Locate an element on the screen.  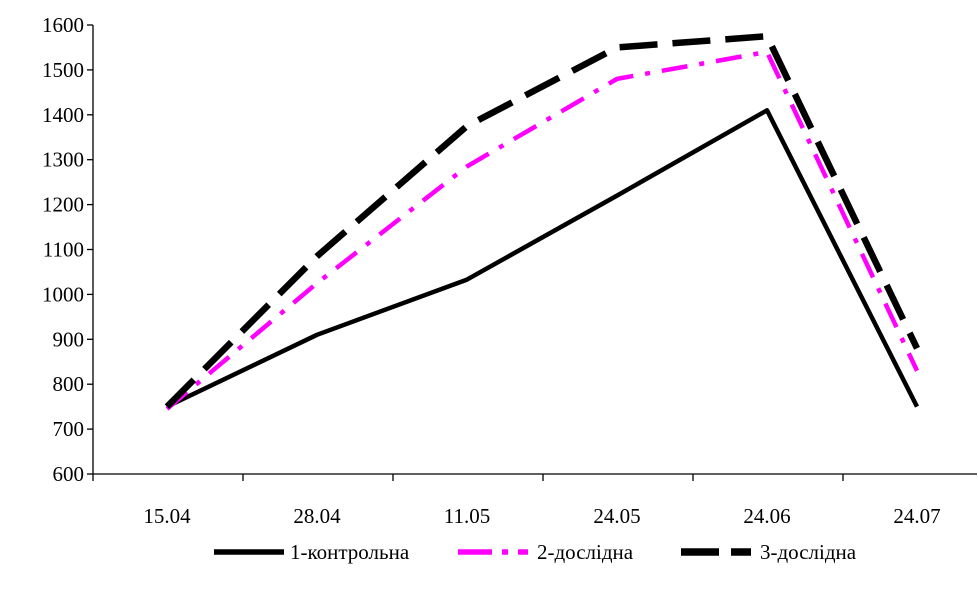
y-tick-label: 1500 is located at coordinates (63, 70).